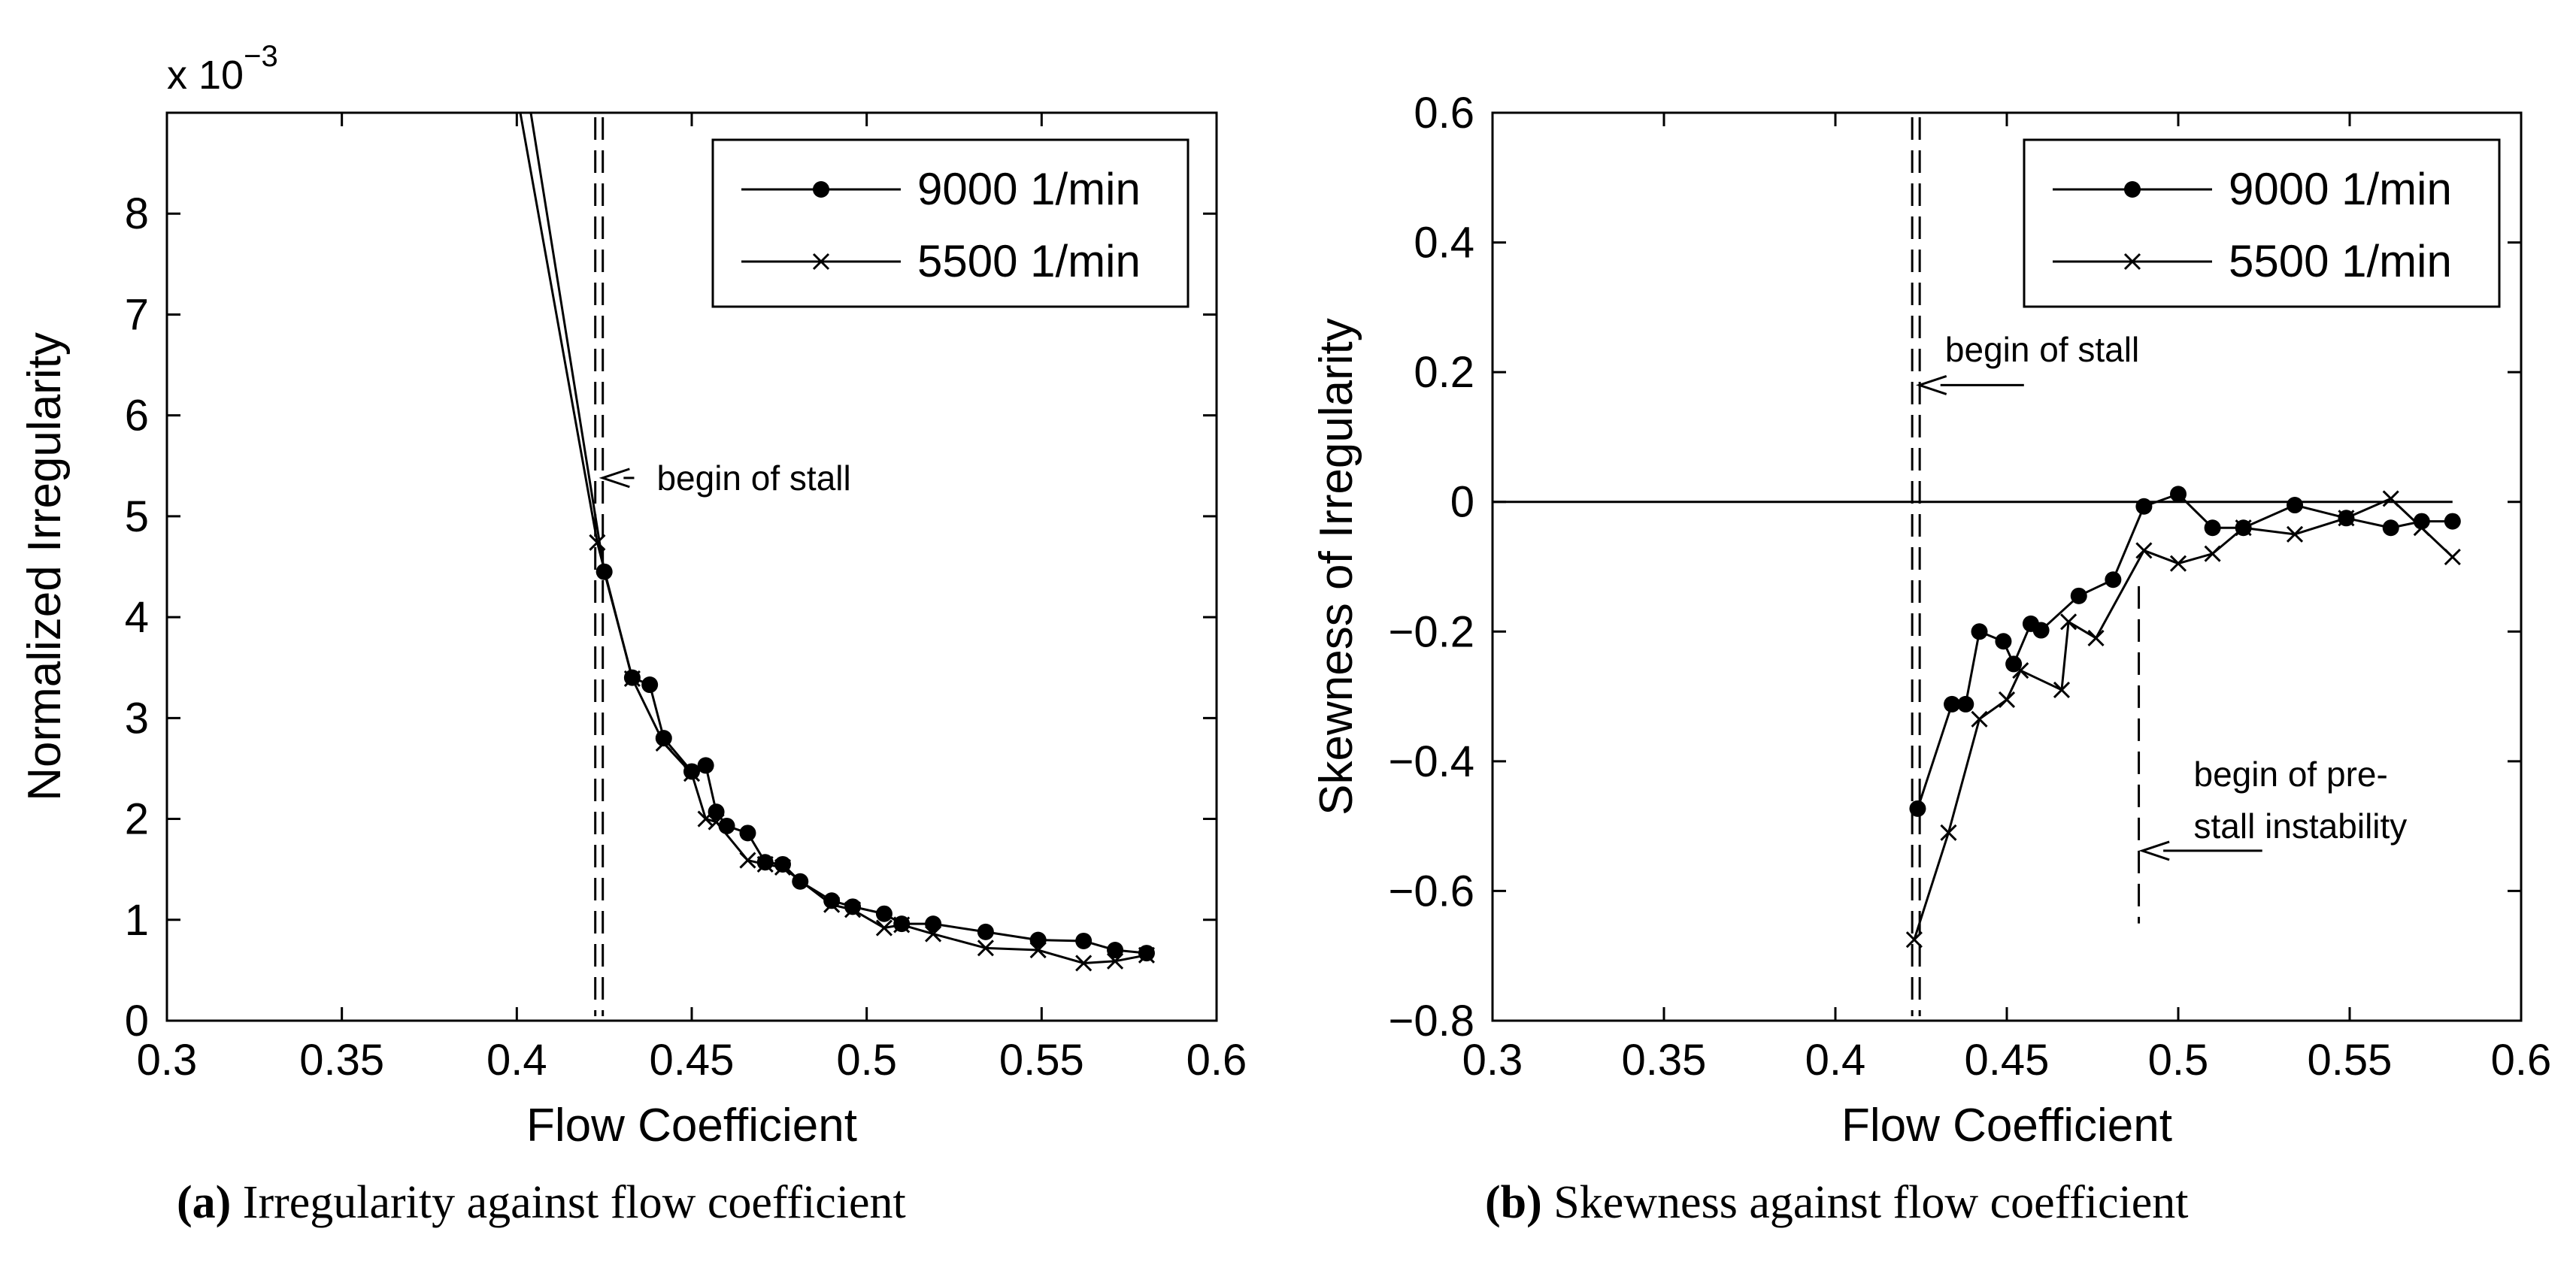 The height and width of the screenshot is (1283, 2576). I want to click on legend-label: 9000 1/min, so click(1029, 189).